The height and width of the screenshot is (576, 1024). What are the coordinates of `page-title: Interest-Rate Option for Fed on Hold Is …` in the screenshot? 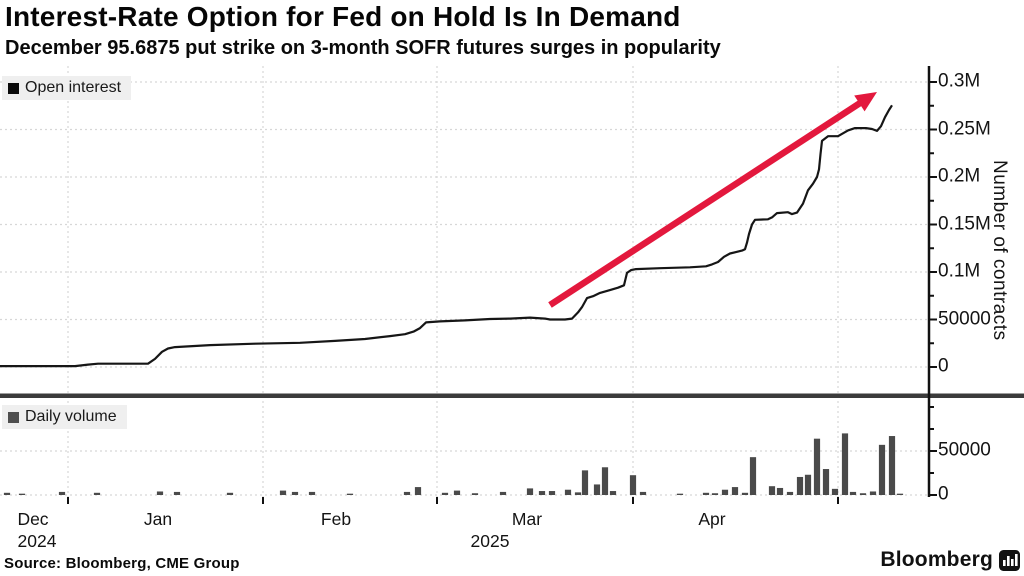 It's located at (343, 16).